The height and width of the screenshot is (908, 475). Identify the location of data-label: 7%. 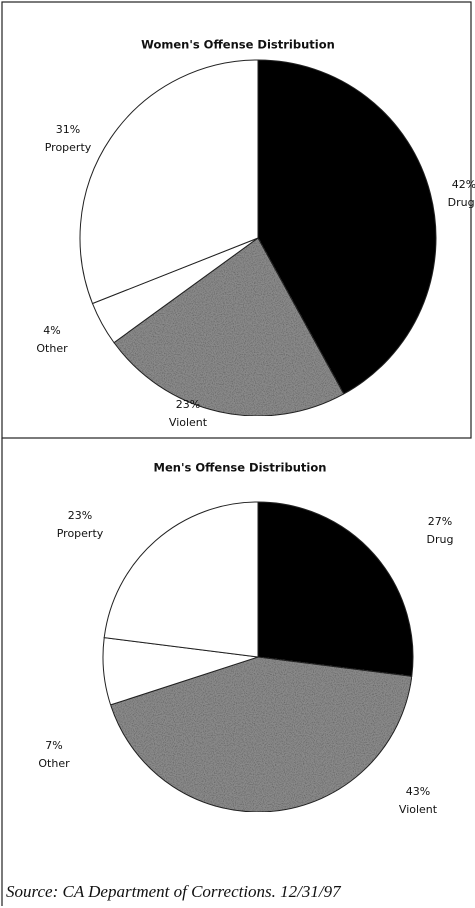
(53, 745).